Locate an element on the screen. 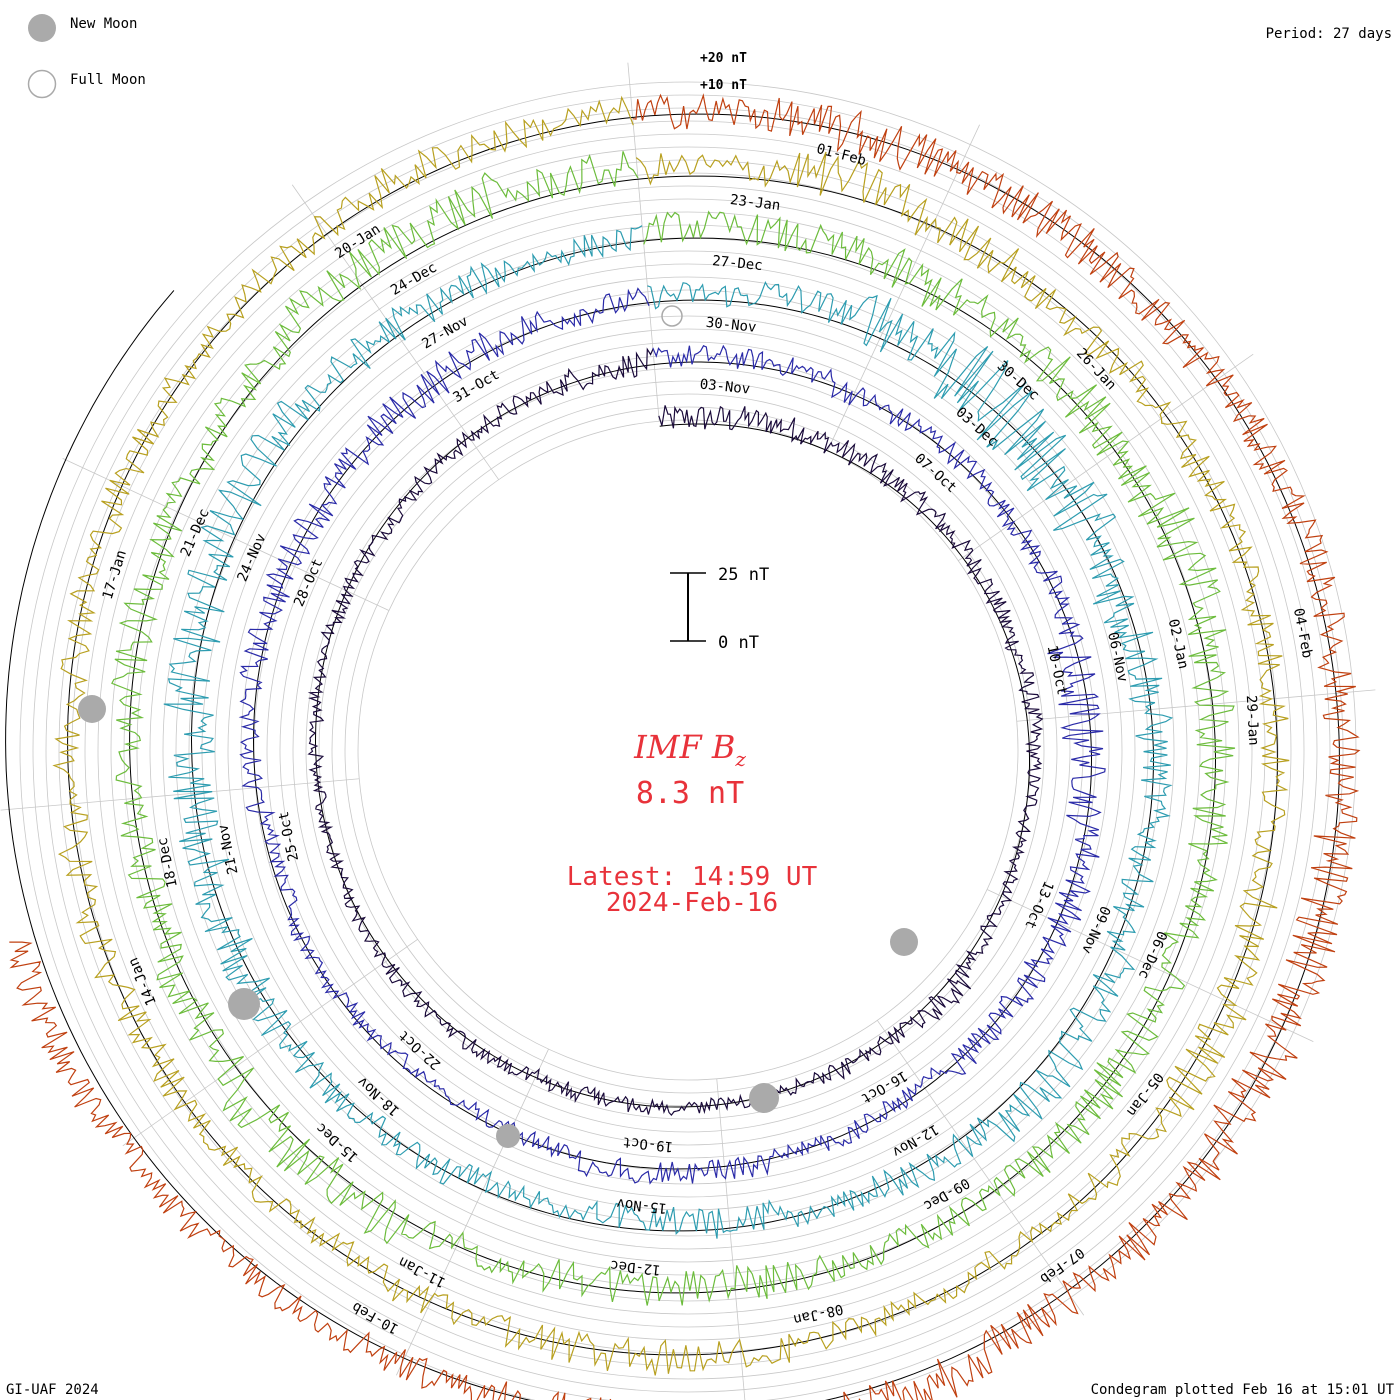 This screenshot has height=1400, width=1400. date-label: 27-Dec is located at coordinates (737, 263).